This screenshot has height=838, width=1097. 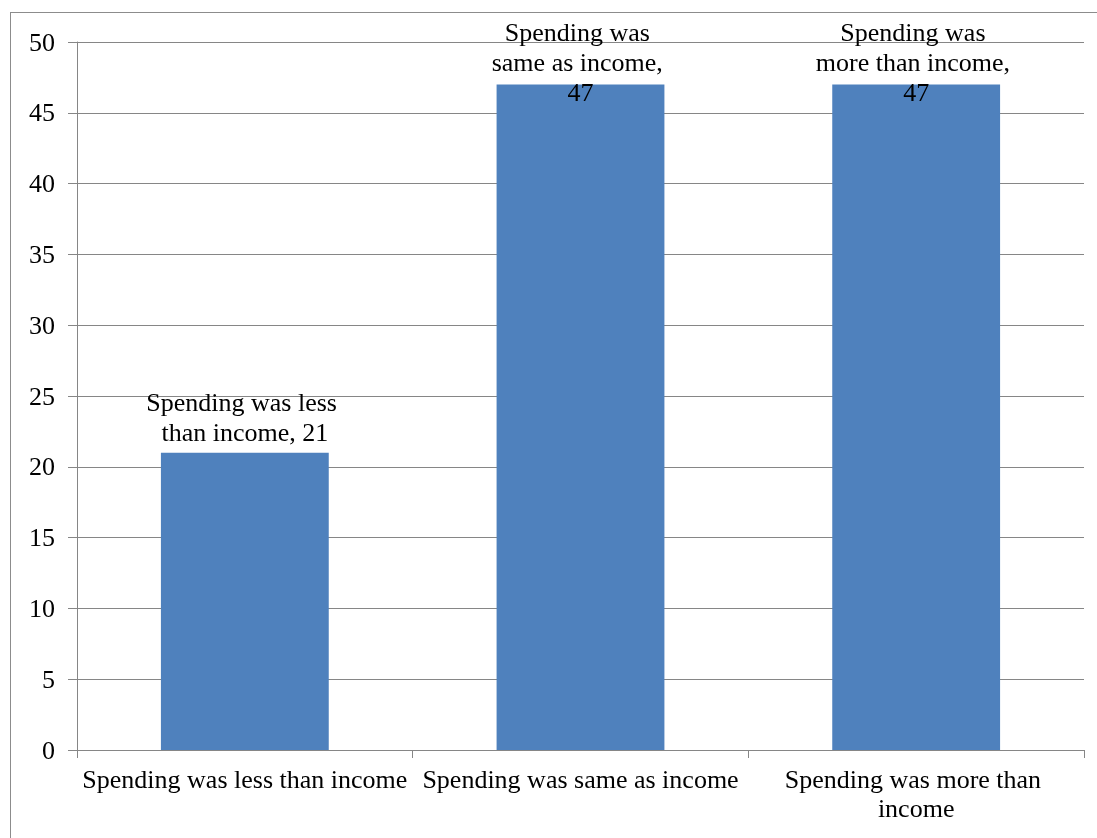 I want to click on x-tick-label: Spending was less than income, so click(x=245, y=779).